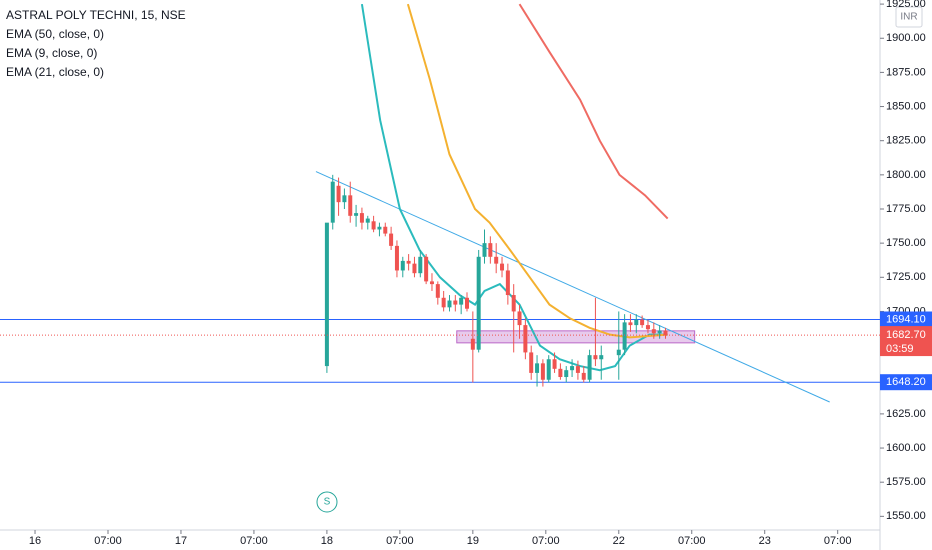 This screenshot has height=550, width=932. What do you see at coordinates (906, 414) in the screenshot?
I see `y-tick-label: 1625.00` at bounding box center [906, 414].